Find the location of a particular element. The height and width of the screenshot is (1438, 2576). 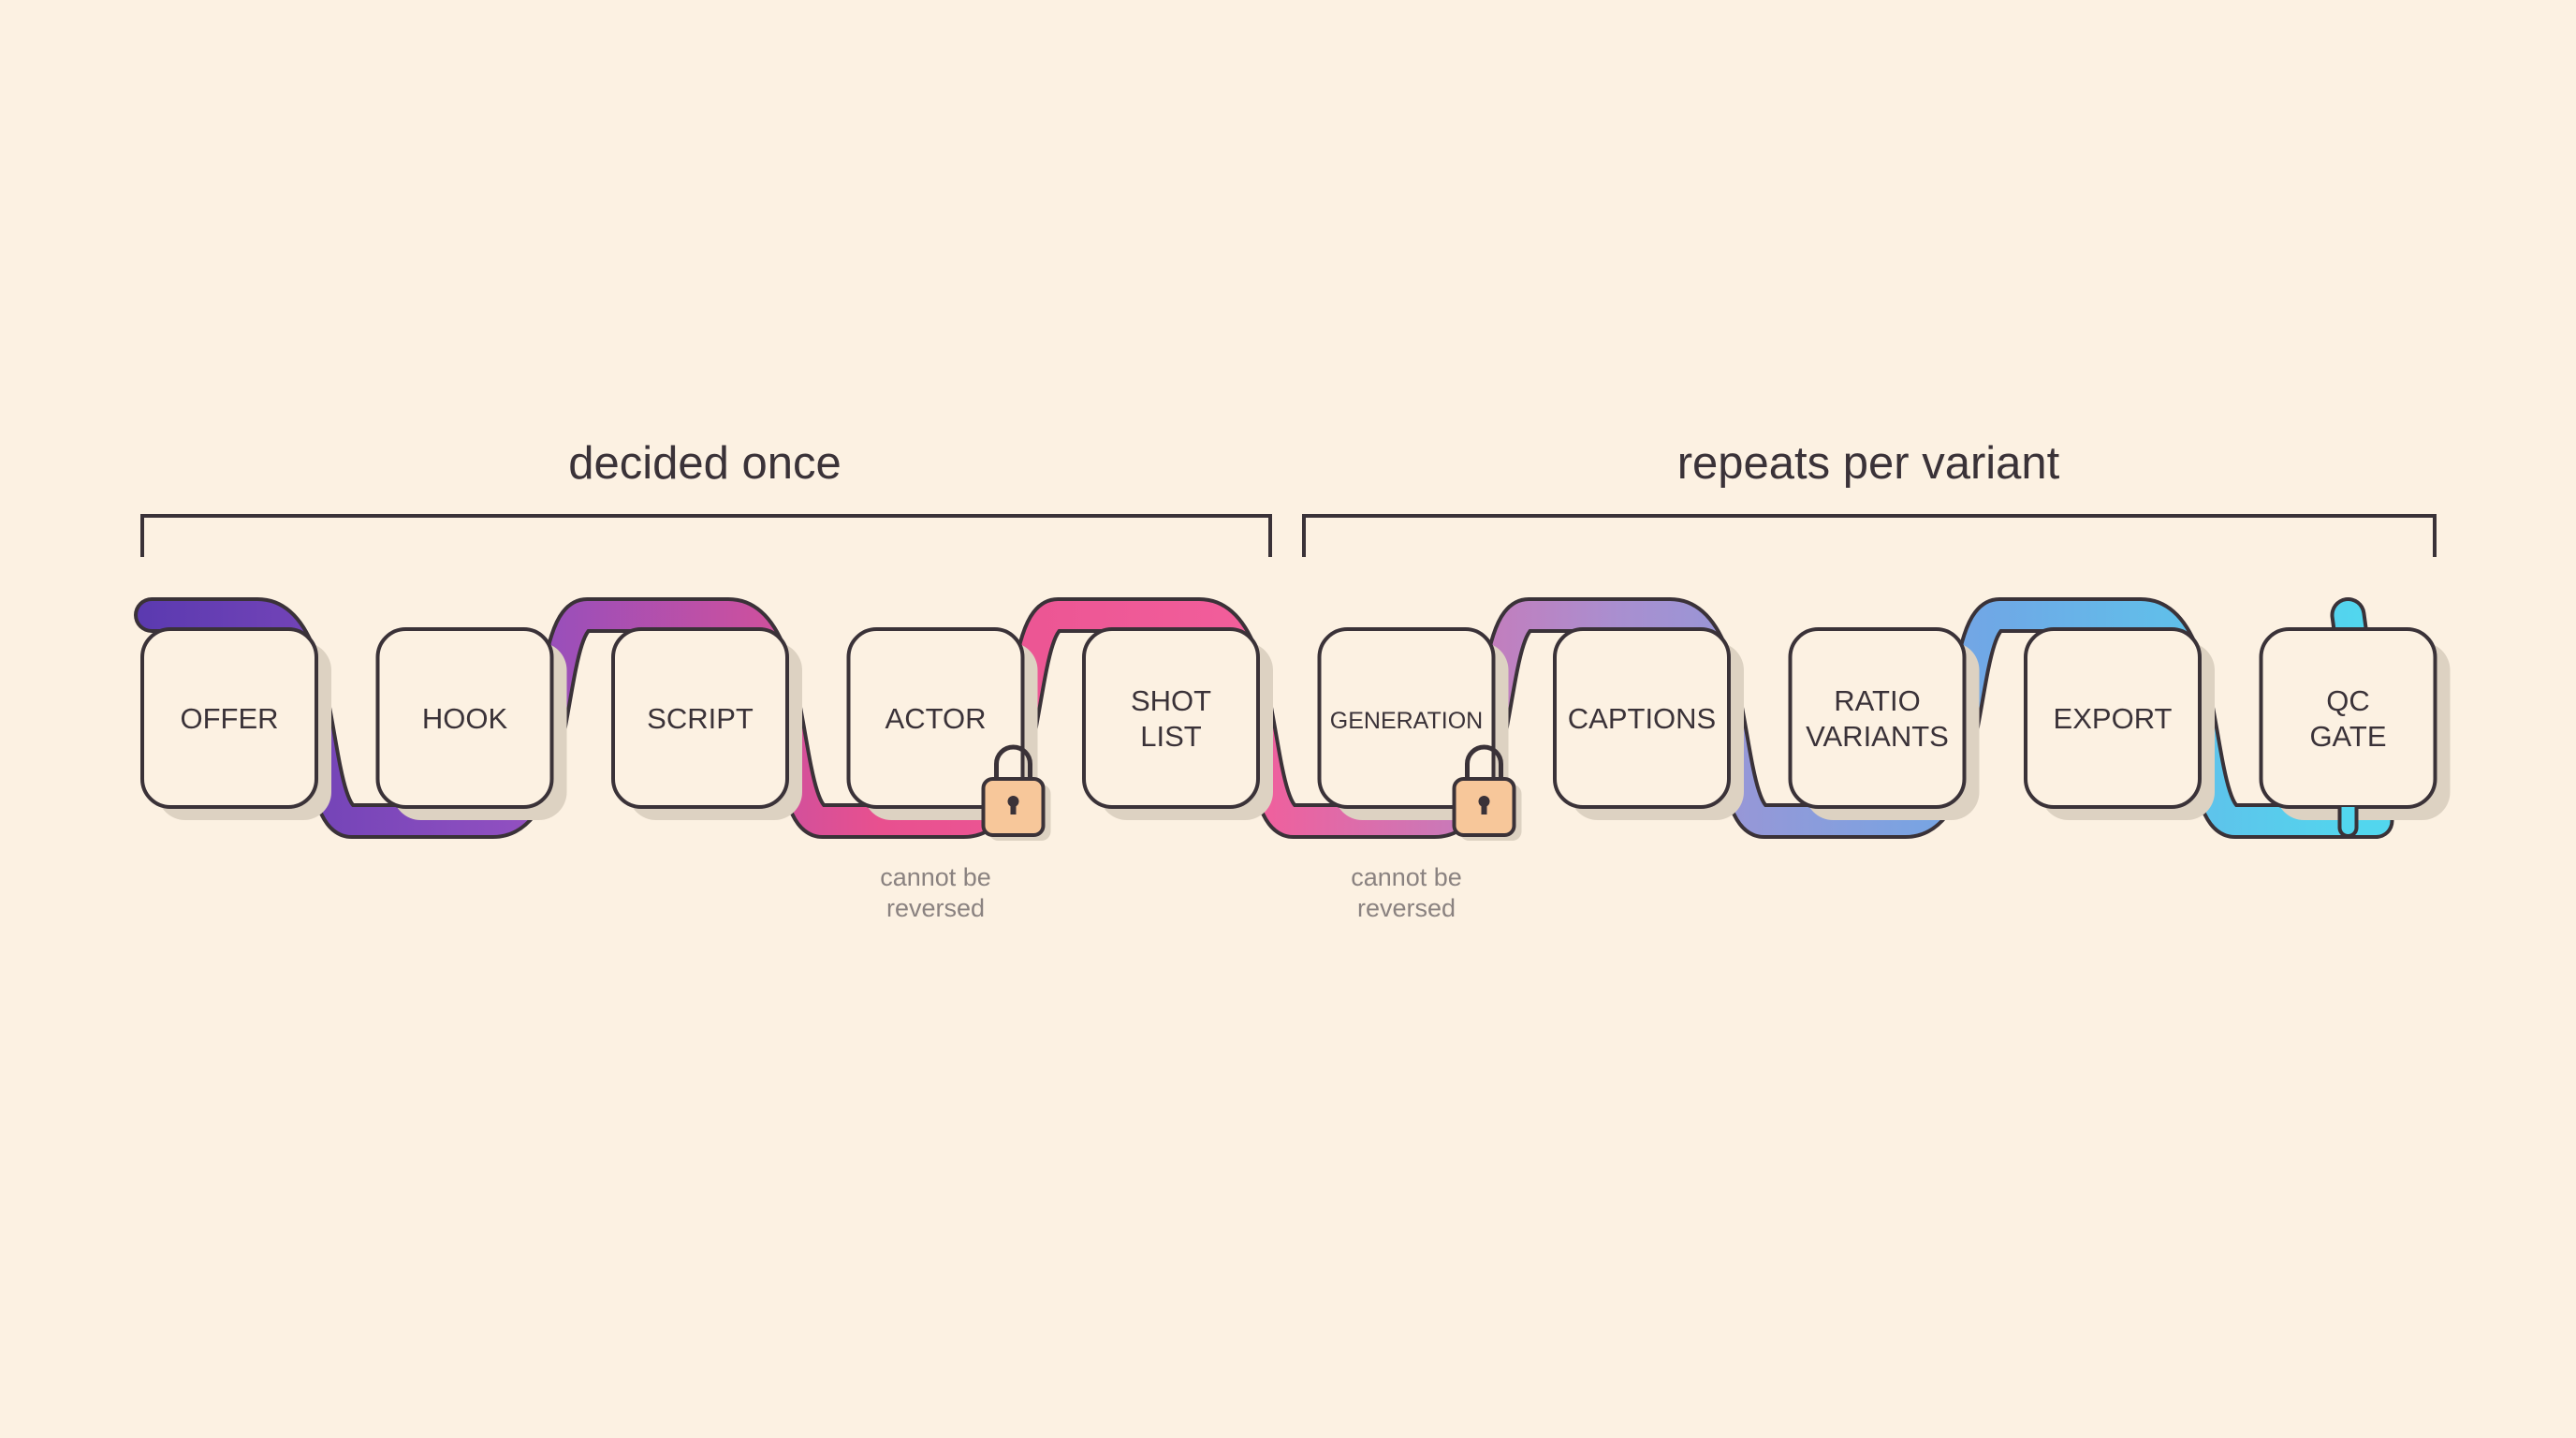

stage-offer: OFFER is located at coordinates (235, 723).